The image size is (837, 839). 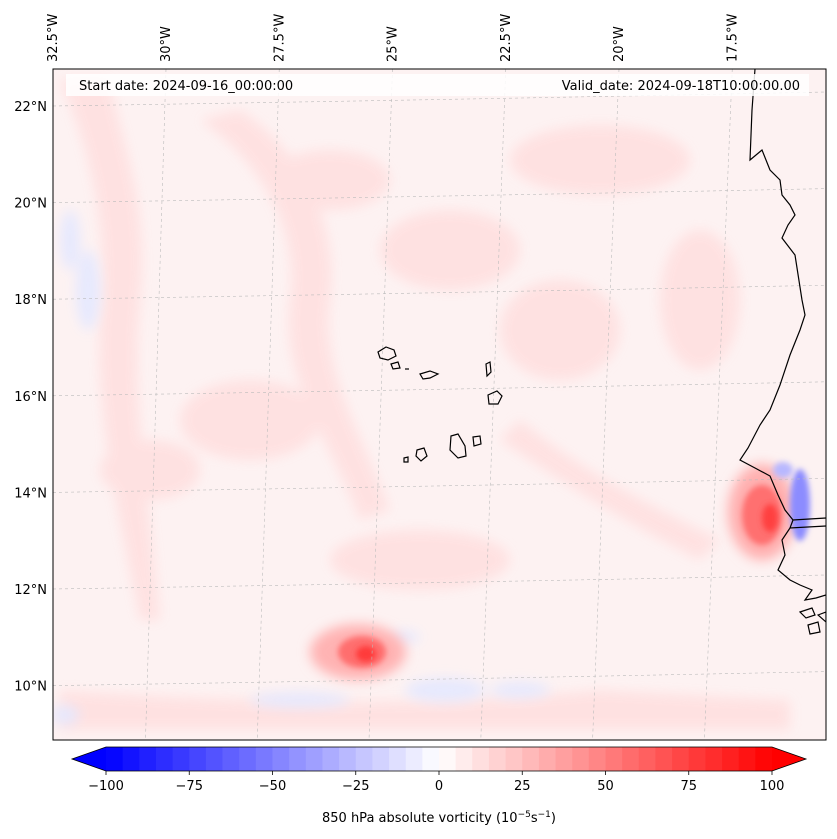 What do you see at coordinates (439, 818) in the screenshot?
I see `colorbar-label: 850 hPa absolute vorticity (10−5s−1)` at bounding box center [439, 818].